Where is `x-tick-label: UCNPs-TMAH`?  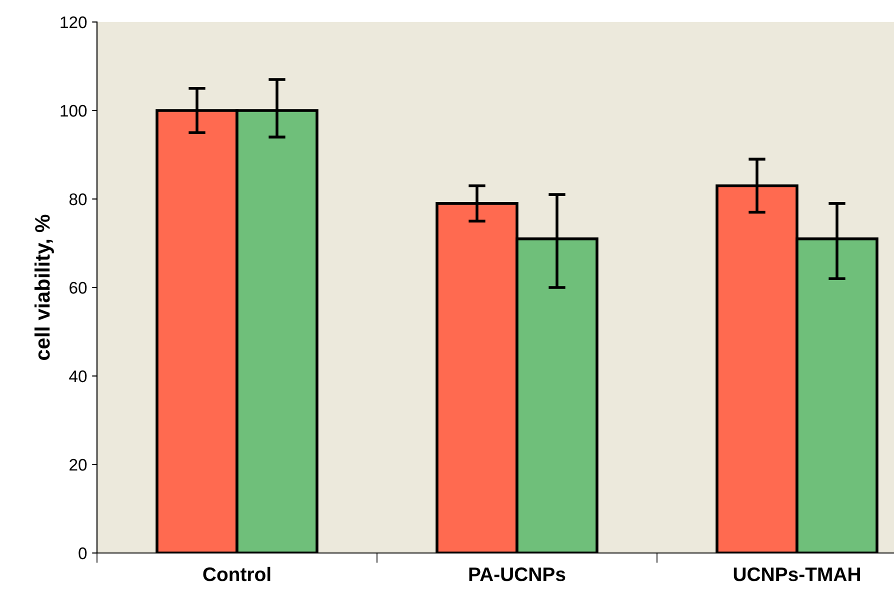 x-tick-label: UCNPs-TMAH is located at coordinates (797, 574).